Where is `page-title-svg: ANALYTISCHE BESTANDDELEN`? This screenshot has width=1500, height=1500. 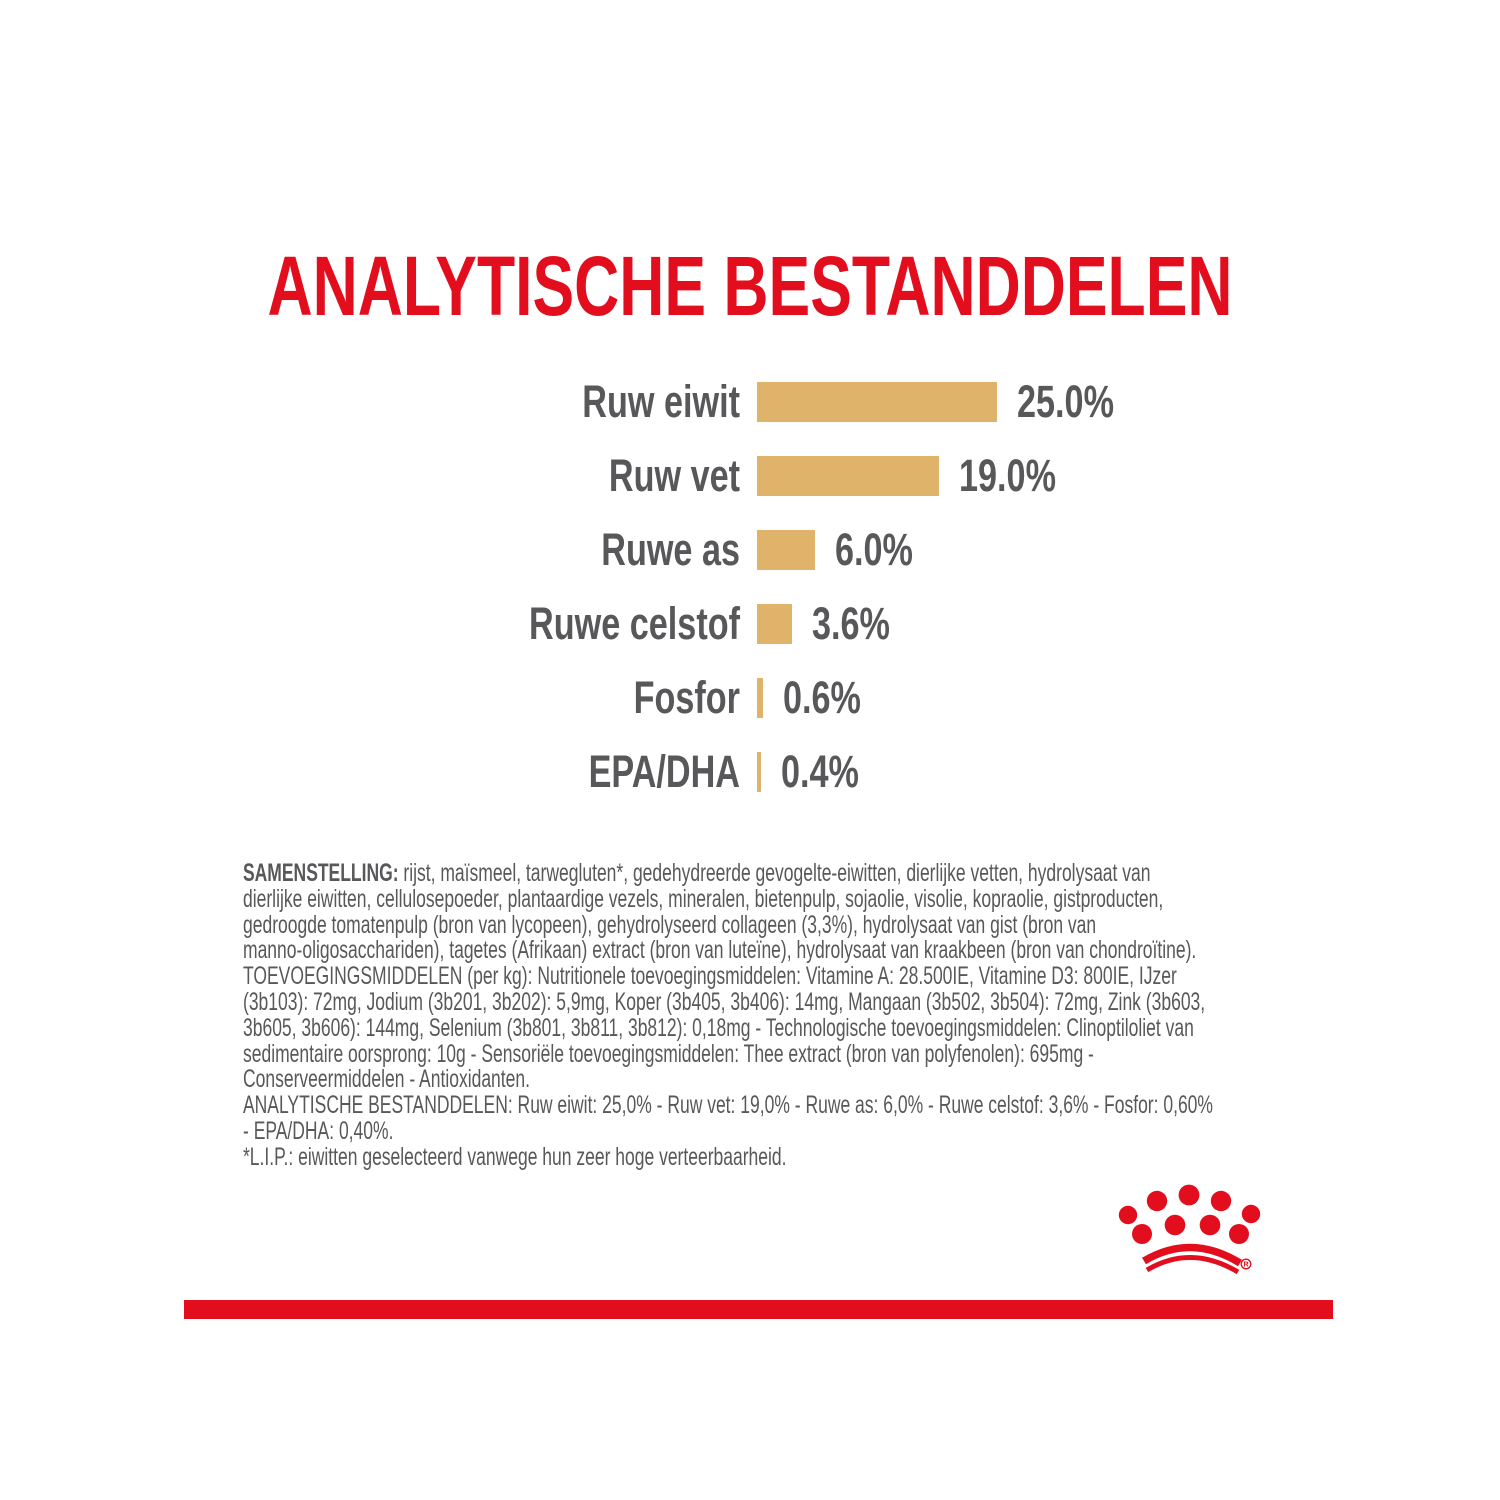
page-title-svg: ANALYTISCHE BESTANDDELEN is located at coordinates (750, 286).